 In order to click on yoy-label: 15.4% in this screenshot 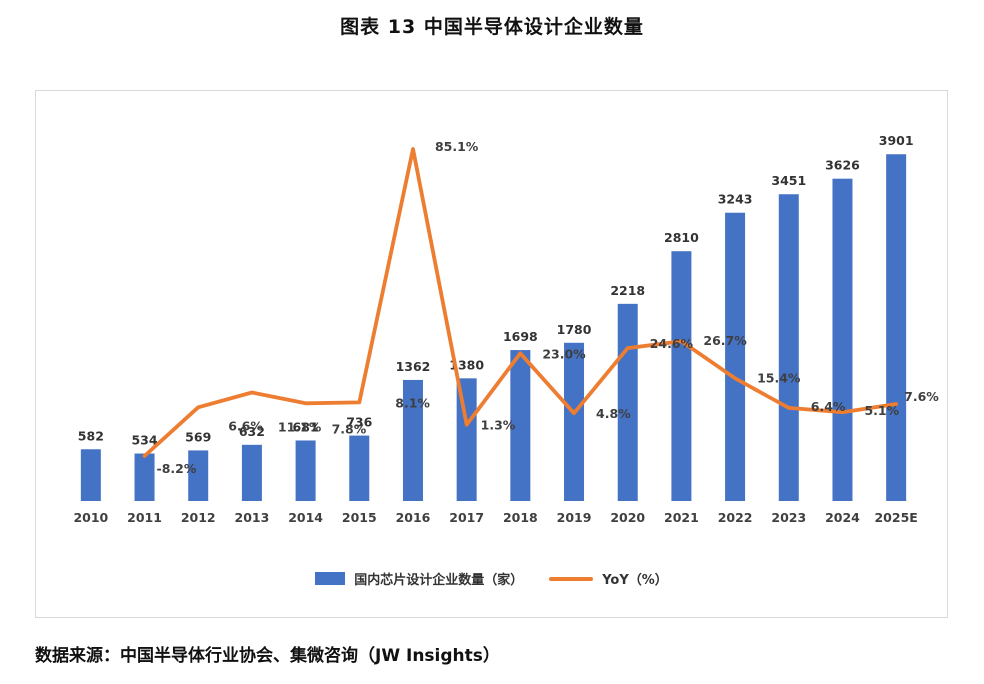, I will do `click(779, 377)`.